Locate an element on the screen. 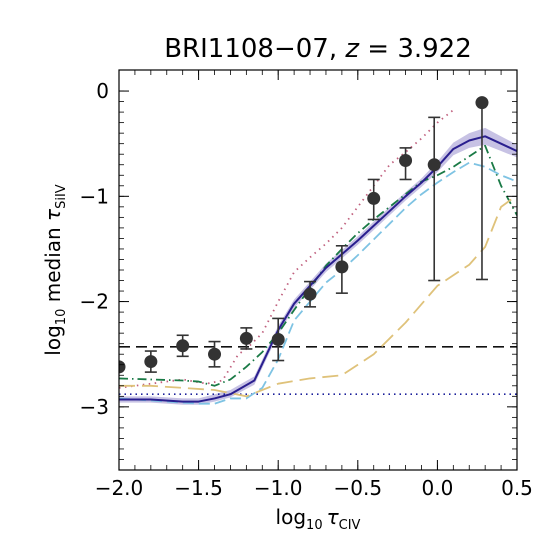 The image size is (540, 540). y-tick-label: −1 is located at coordinates (94, 196).